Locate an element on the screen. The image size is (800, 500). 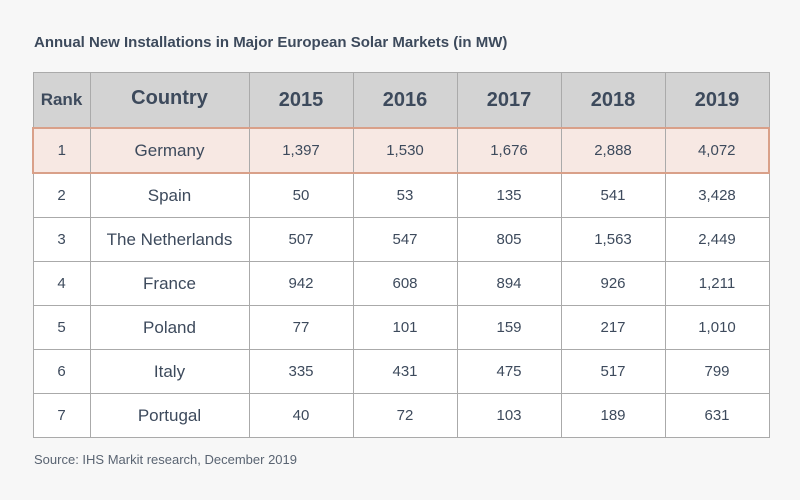
cell-country: Italy is located at coordinates (169, 371).